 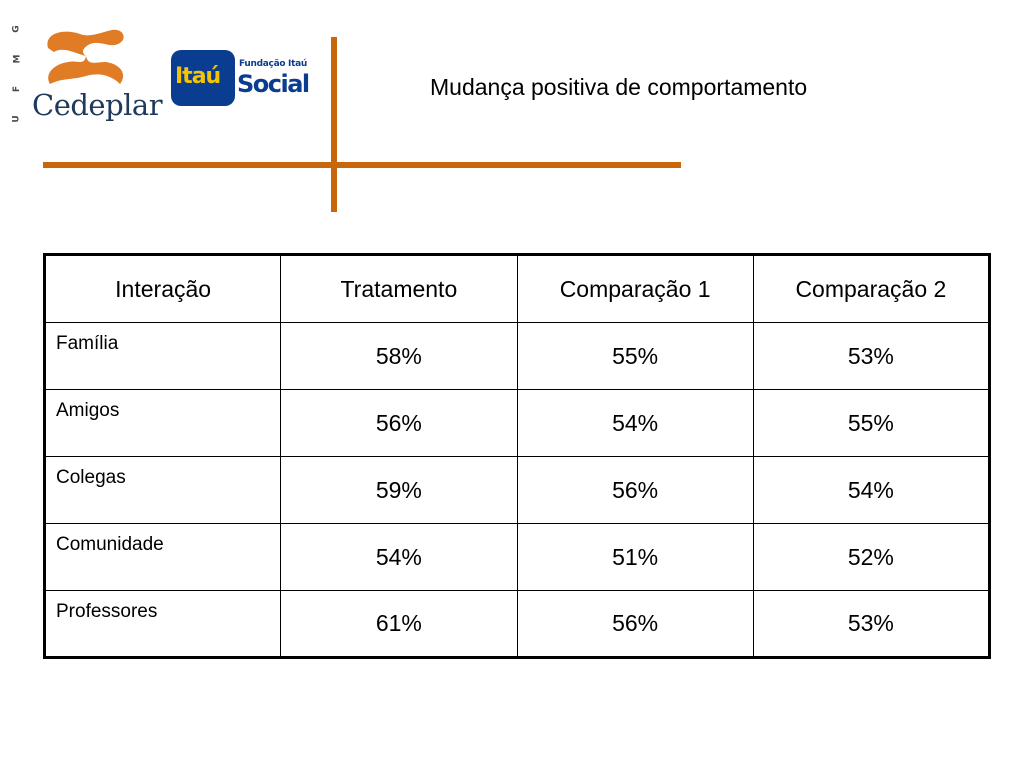 What do you see at coordinates (399, 490) in the screenshot?
I see `table-cell: 59%` at bounding box center [399, 490].